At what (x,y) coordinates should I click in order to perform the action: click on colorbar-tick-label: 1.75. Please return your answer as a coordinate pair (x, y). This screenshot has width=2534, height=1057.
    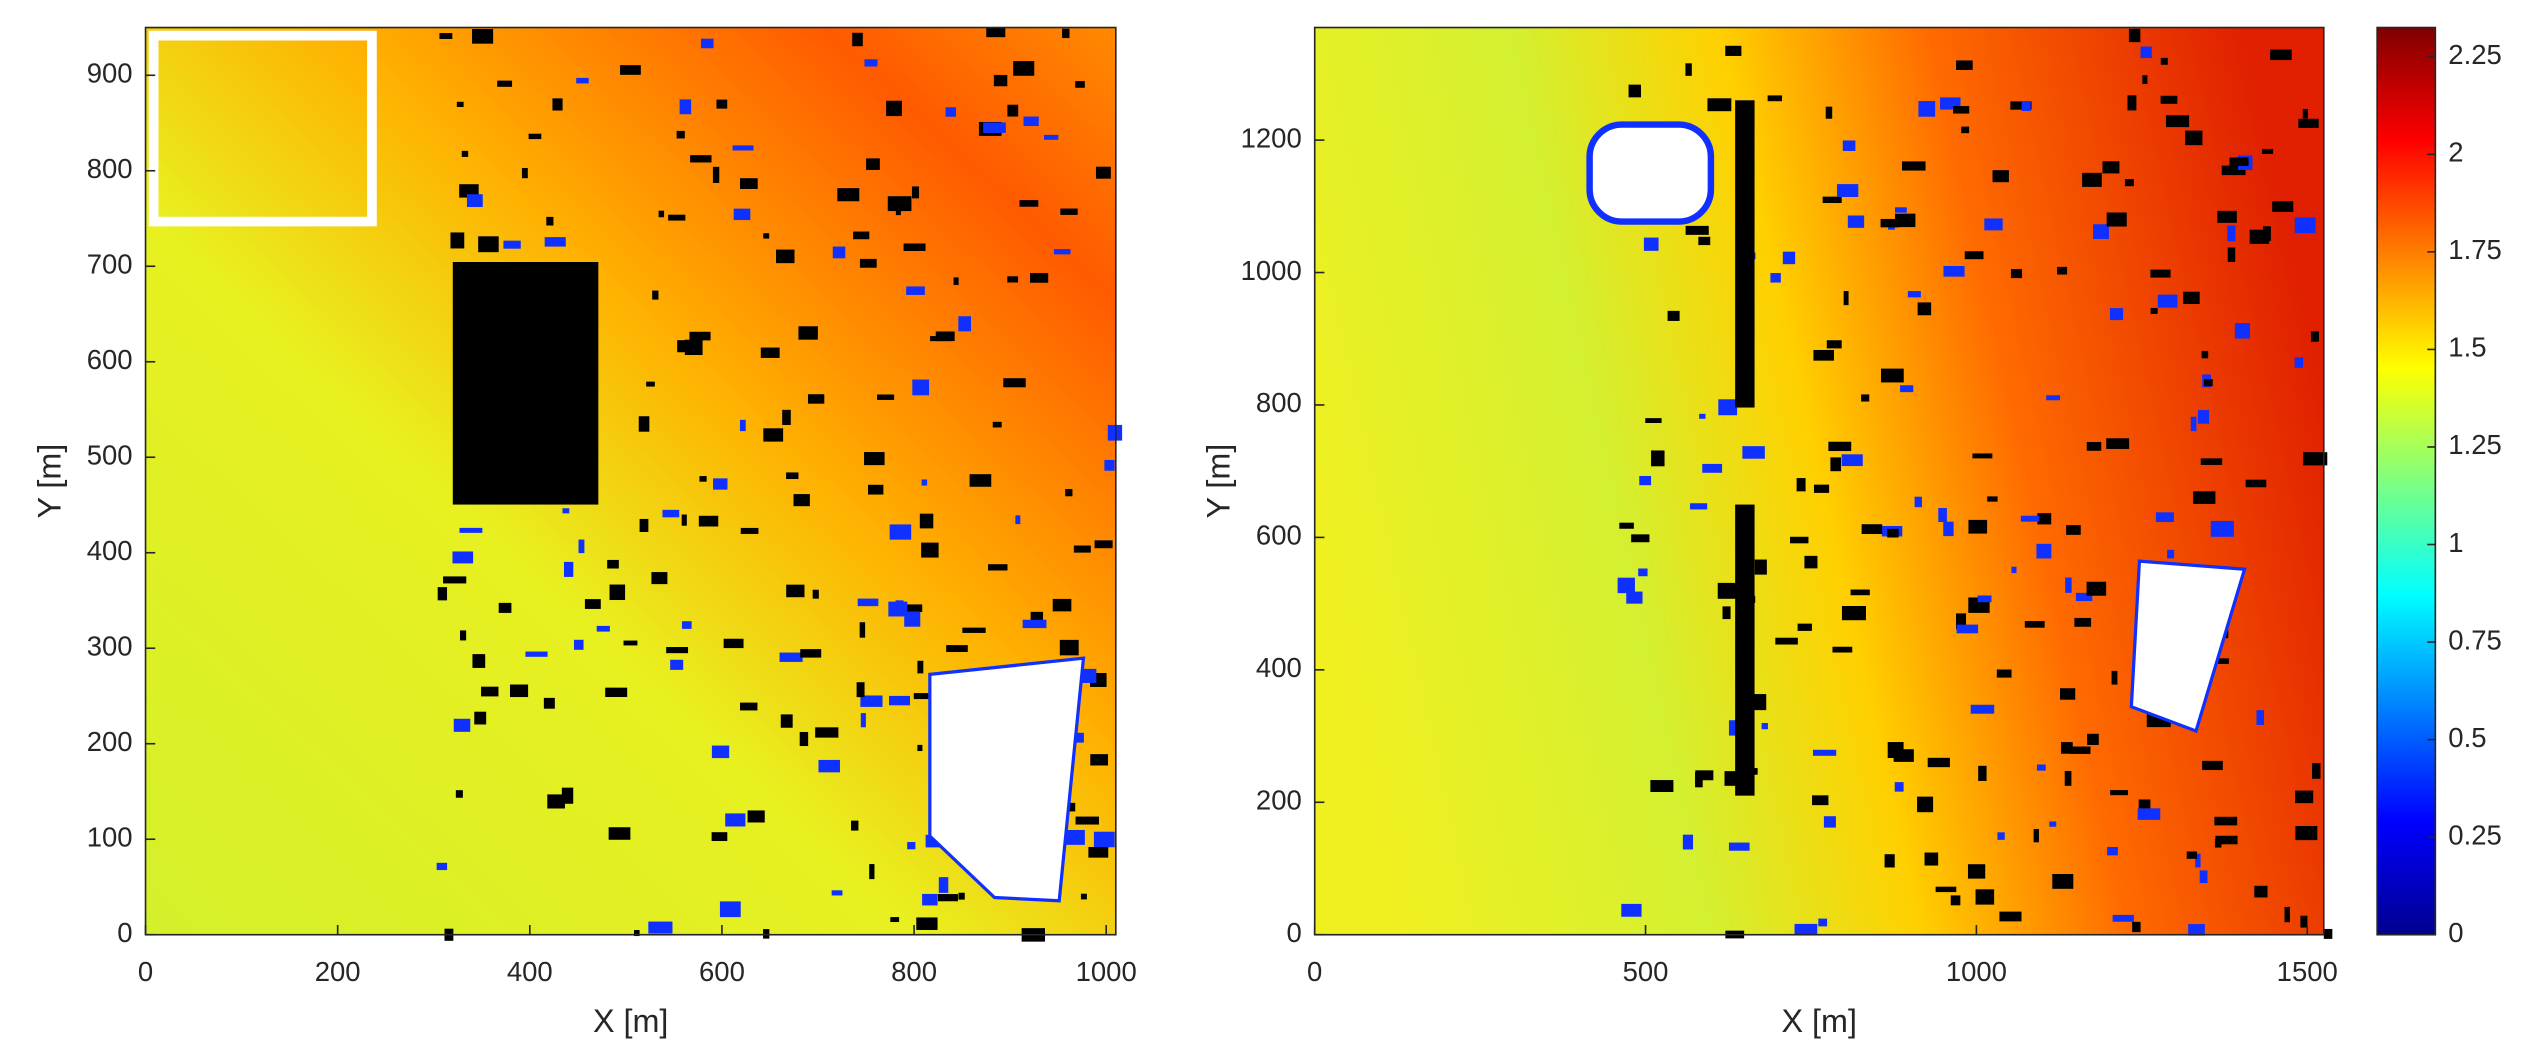
    Looking at the image, I should click on (2475, 249).